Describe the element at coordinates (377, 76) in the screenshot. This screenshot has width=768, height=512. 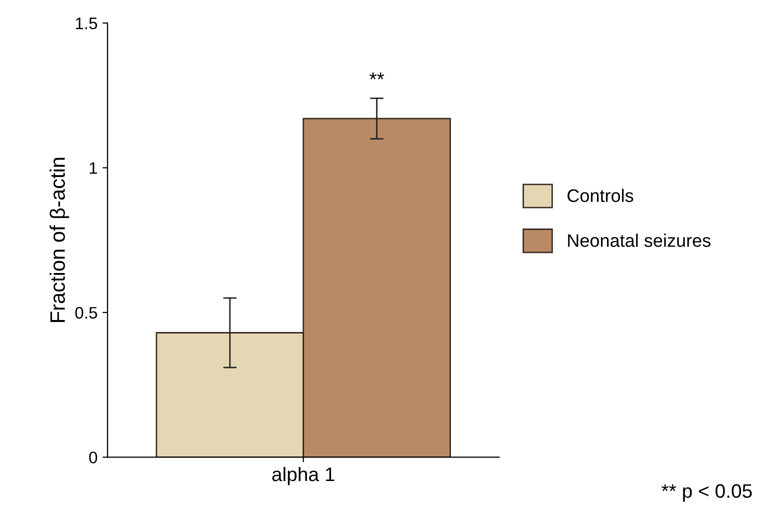
I see `annotation: **` at that location.